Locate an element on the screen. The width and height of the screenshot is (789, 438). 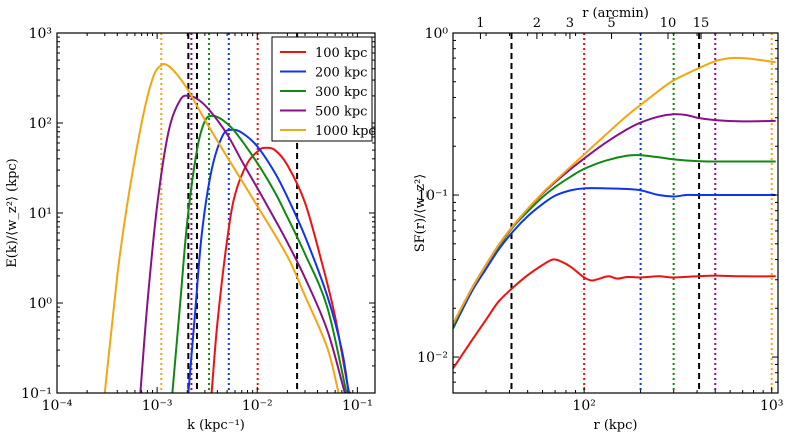
y-tick-label: 10¹ is located at coordinates (40, 214).